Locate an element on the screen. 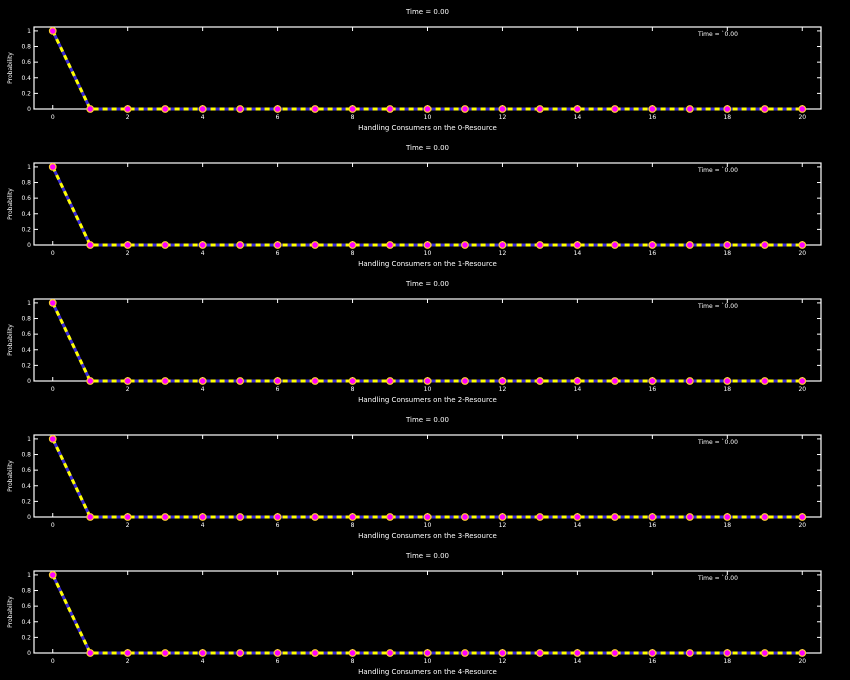 The image size is (850, 680). x-axis-label: Handling Consumers on the 4-Resource is located at coordinates (427, 672).